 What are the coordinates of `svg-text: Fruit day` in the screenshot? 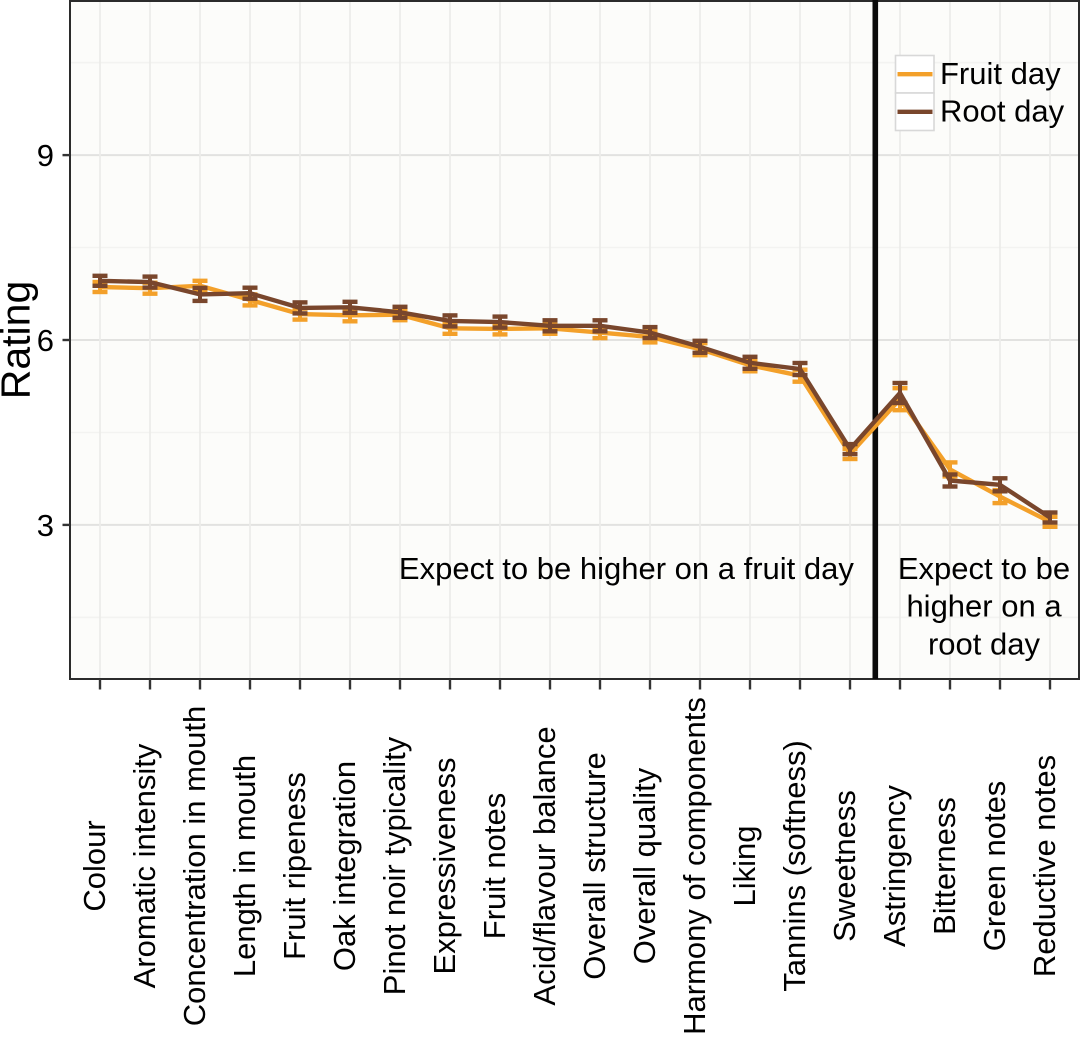 It's located at (1000, 73).